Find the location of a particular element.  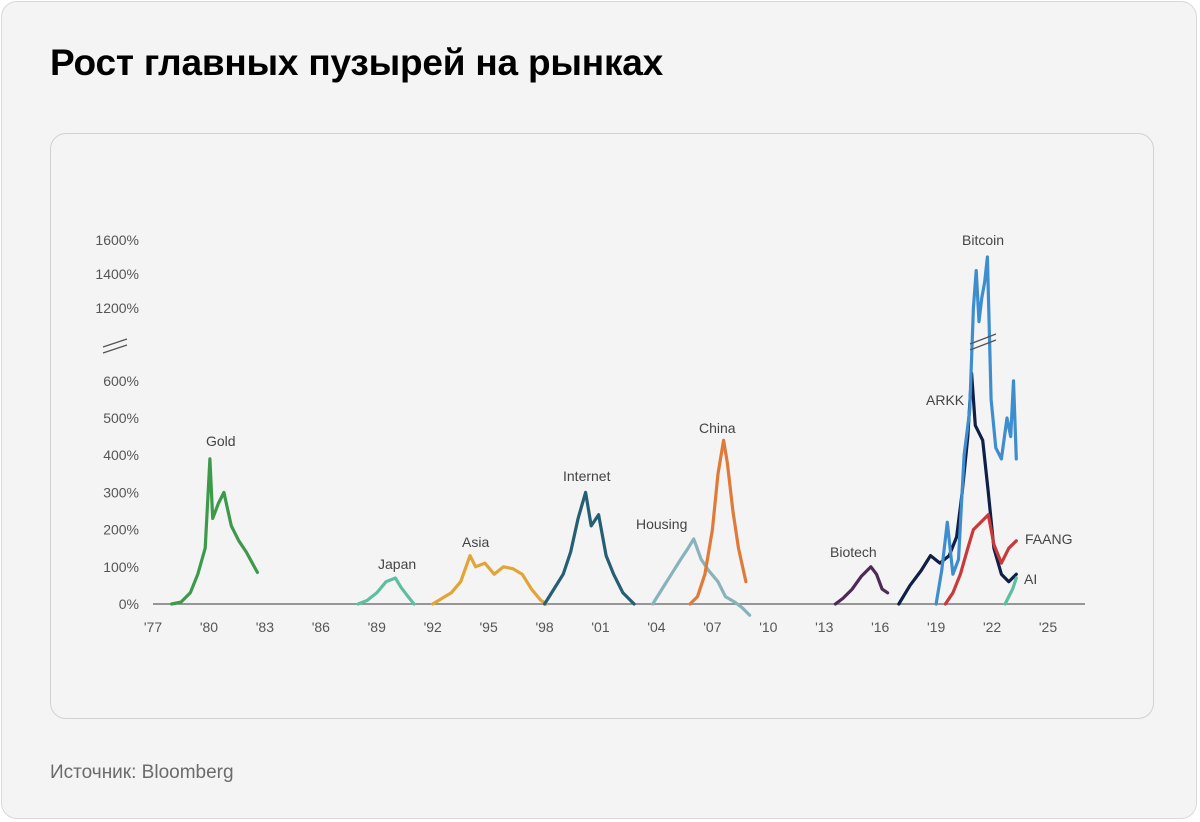

series-label-japan: Japan is located at coordinates (397, 564).